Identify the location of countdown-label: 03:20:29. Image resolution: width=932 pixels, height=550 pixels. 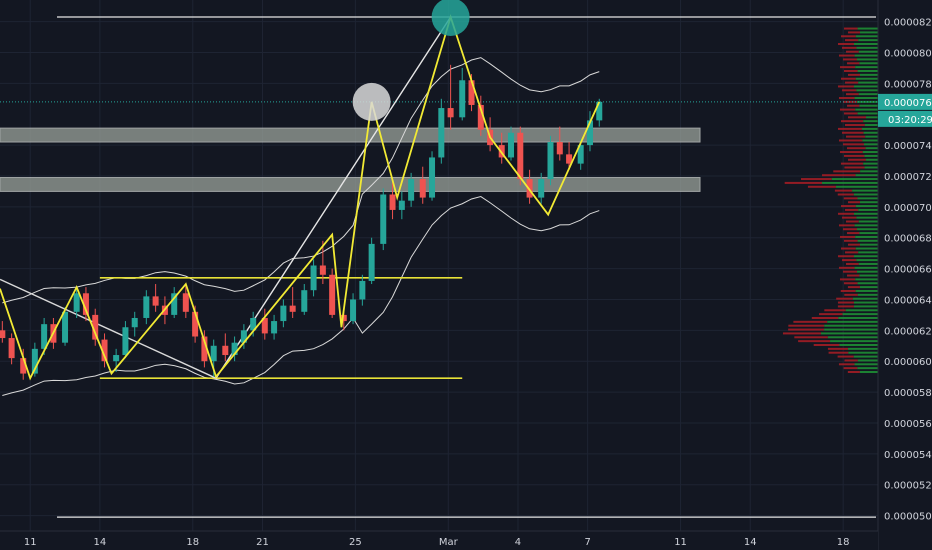
(910, 120).